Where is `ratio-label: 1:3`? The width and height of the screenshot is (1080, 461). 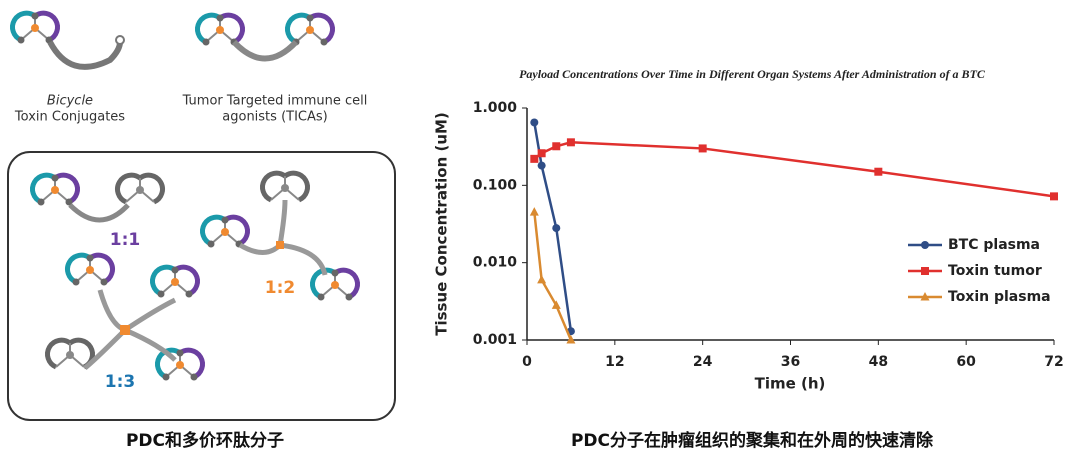
ratio-label: 1:3 is located at coordinates (120, 382).